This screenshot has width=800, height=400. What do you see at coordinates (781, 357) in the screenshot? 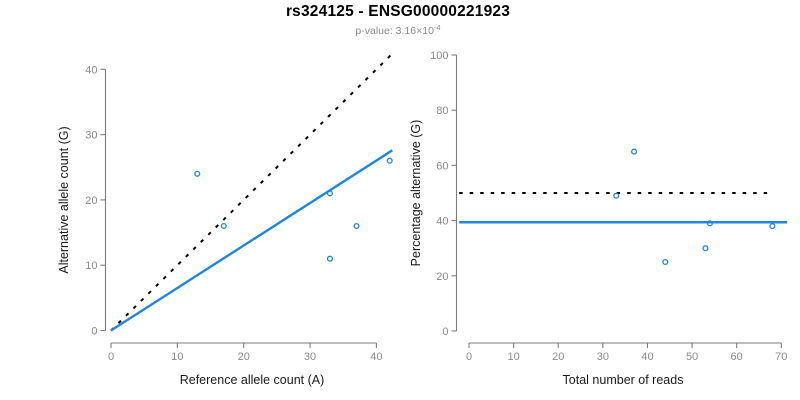
I see `x-tick-label: 70` at bounding box center [781, 357].